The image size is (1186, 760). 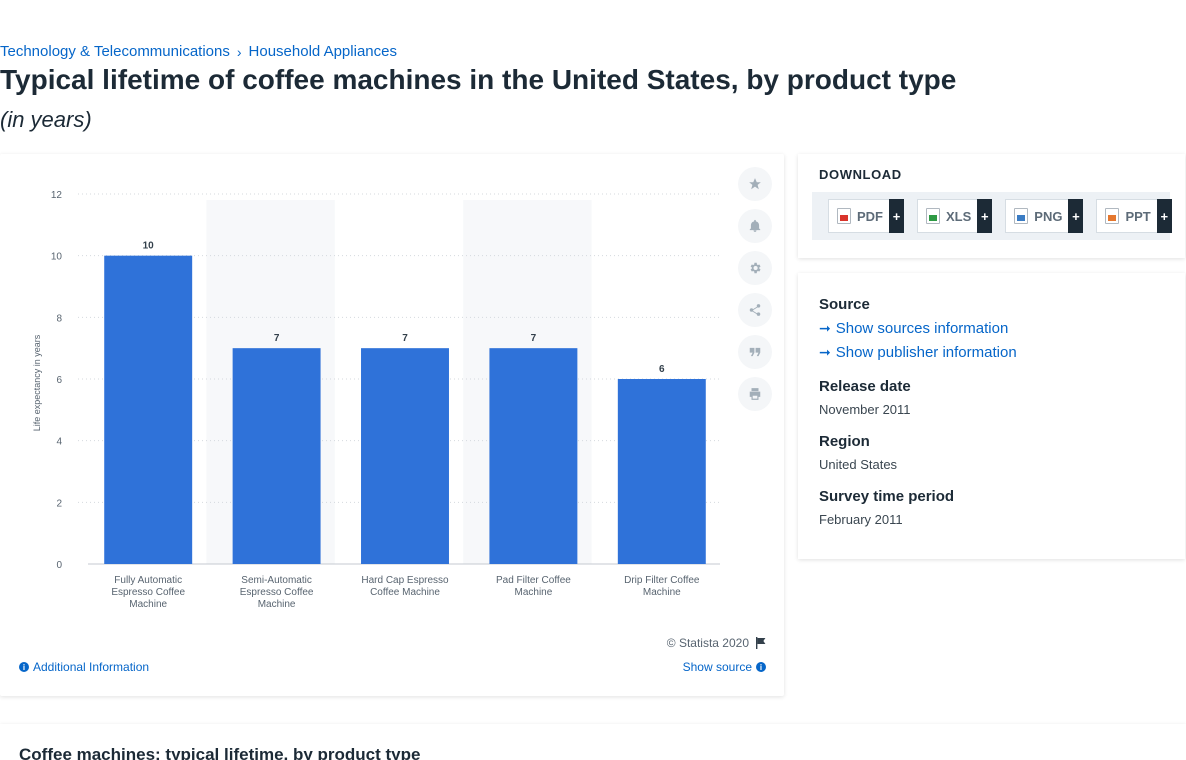 What do you see at coordinates (1138, 216) in the screenshot?
I see `download-ppt-label: PPT` at bounding box center [1138, 216].